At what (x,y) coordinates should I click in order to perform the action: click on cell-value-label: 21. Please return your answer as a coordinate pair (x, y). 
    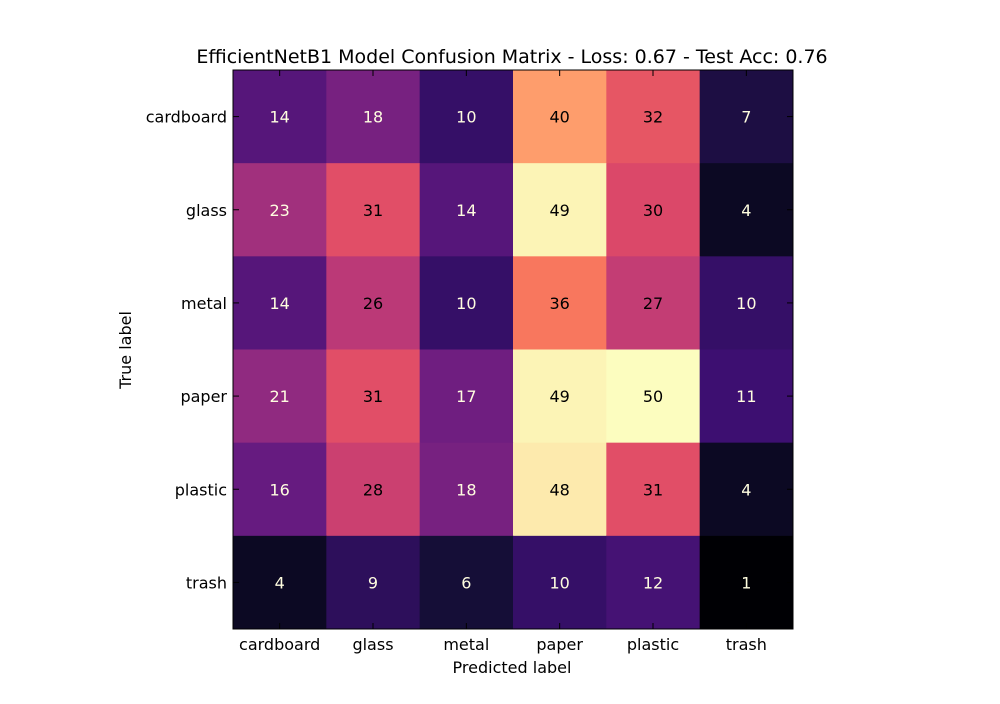
    Looking at the image, I should click on (279, 396).